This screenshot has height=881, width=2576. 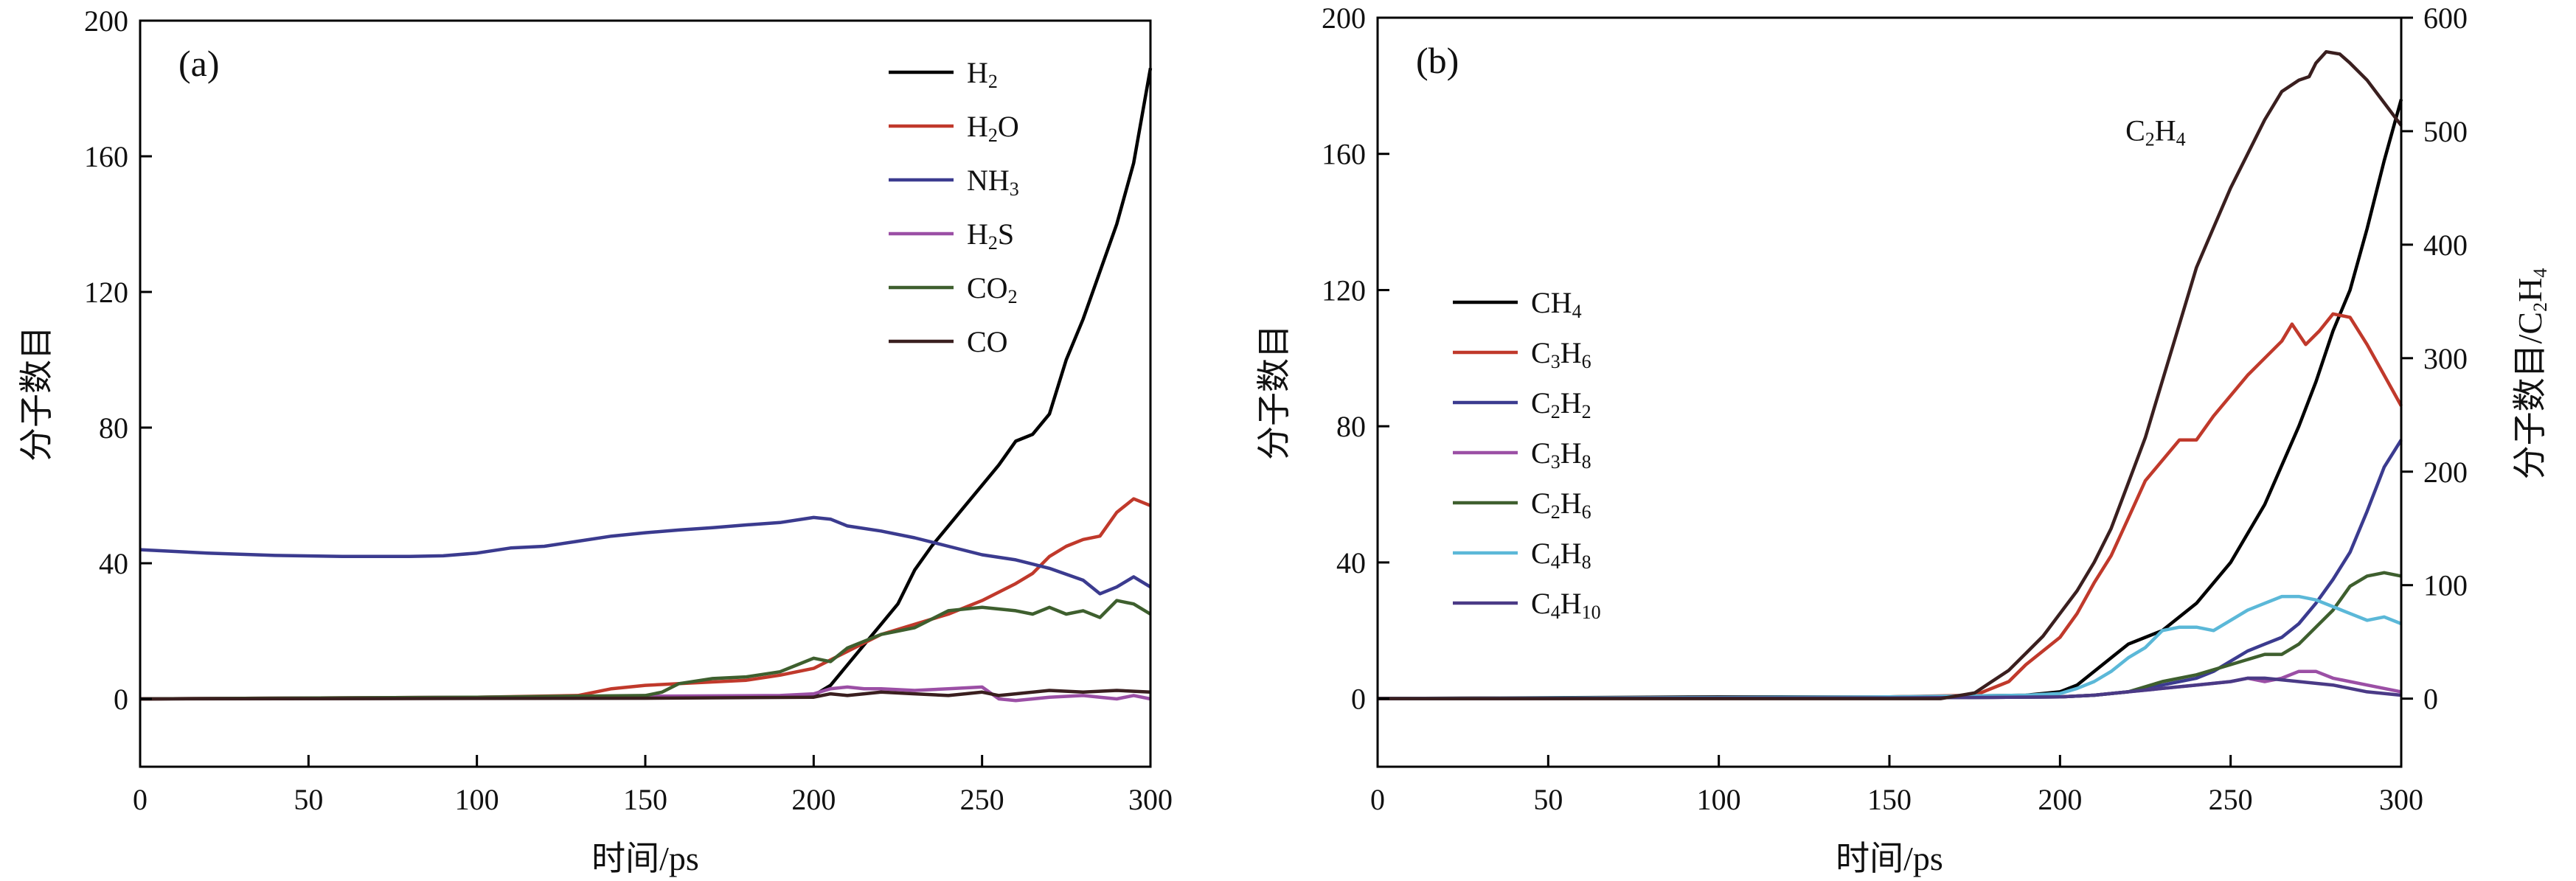 I want to click on y2-tick-label: 100, so click(x=2445, y=585).